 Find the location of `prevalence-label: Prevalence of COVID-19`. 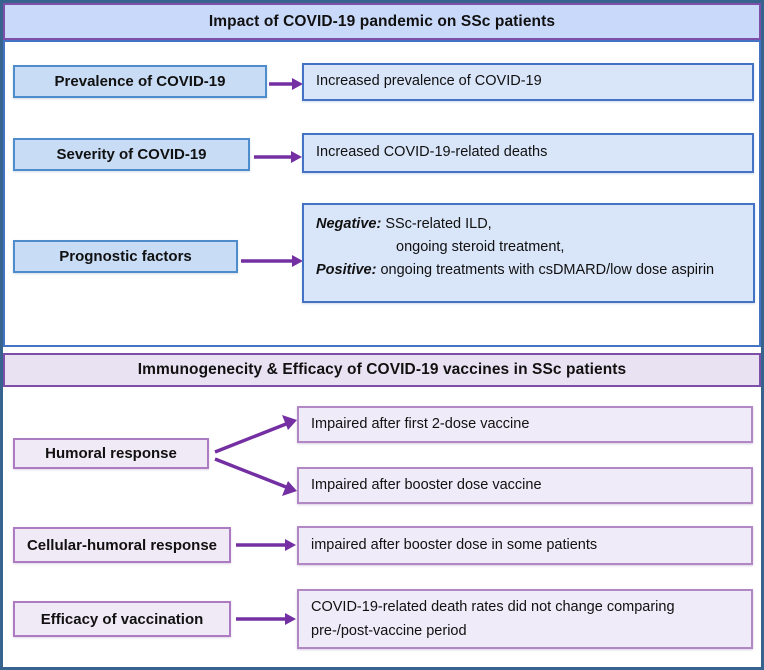

prevalence-label: Prevalence of COVID-19 is located at coordinates (140, 81).